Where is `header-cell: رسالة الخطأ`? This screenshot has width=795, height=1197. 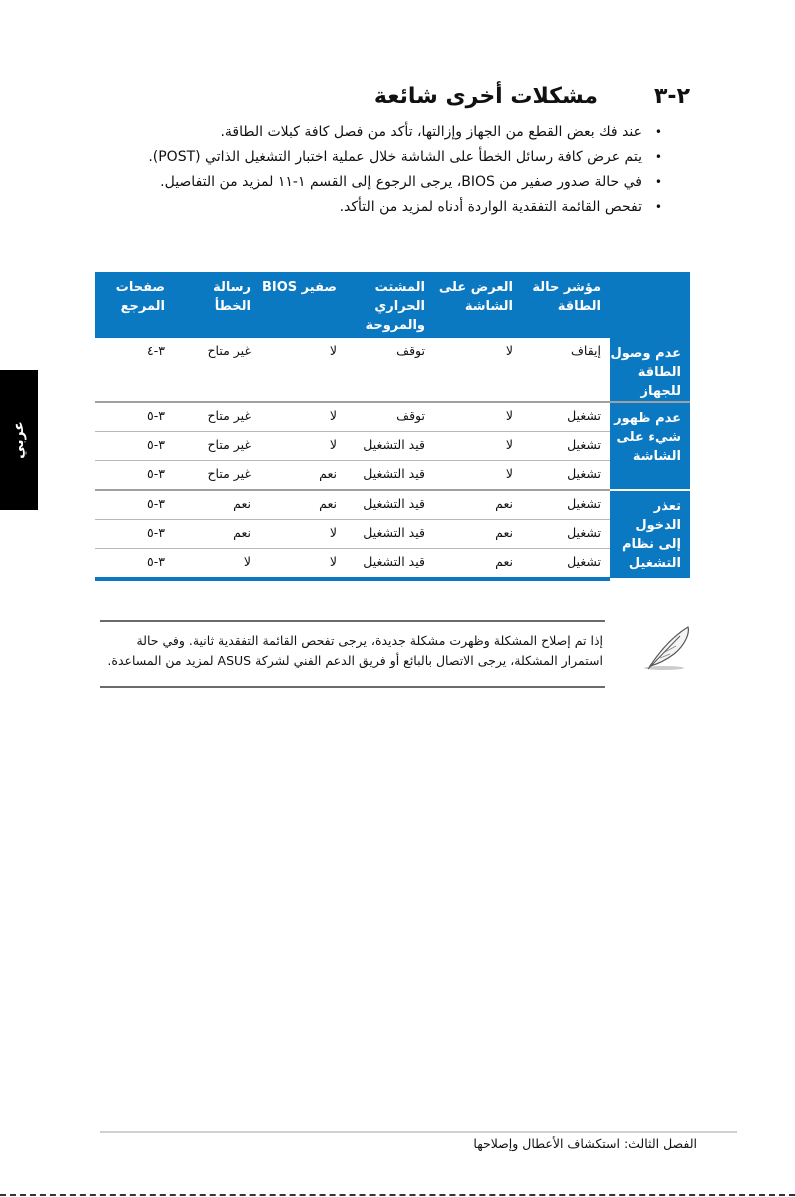
header-cell: رسالة الخطأ is located at coordinates (217, 305).